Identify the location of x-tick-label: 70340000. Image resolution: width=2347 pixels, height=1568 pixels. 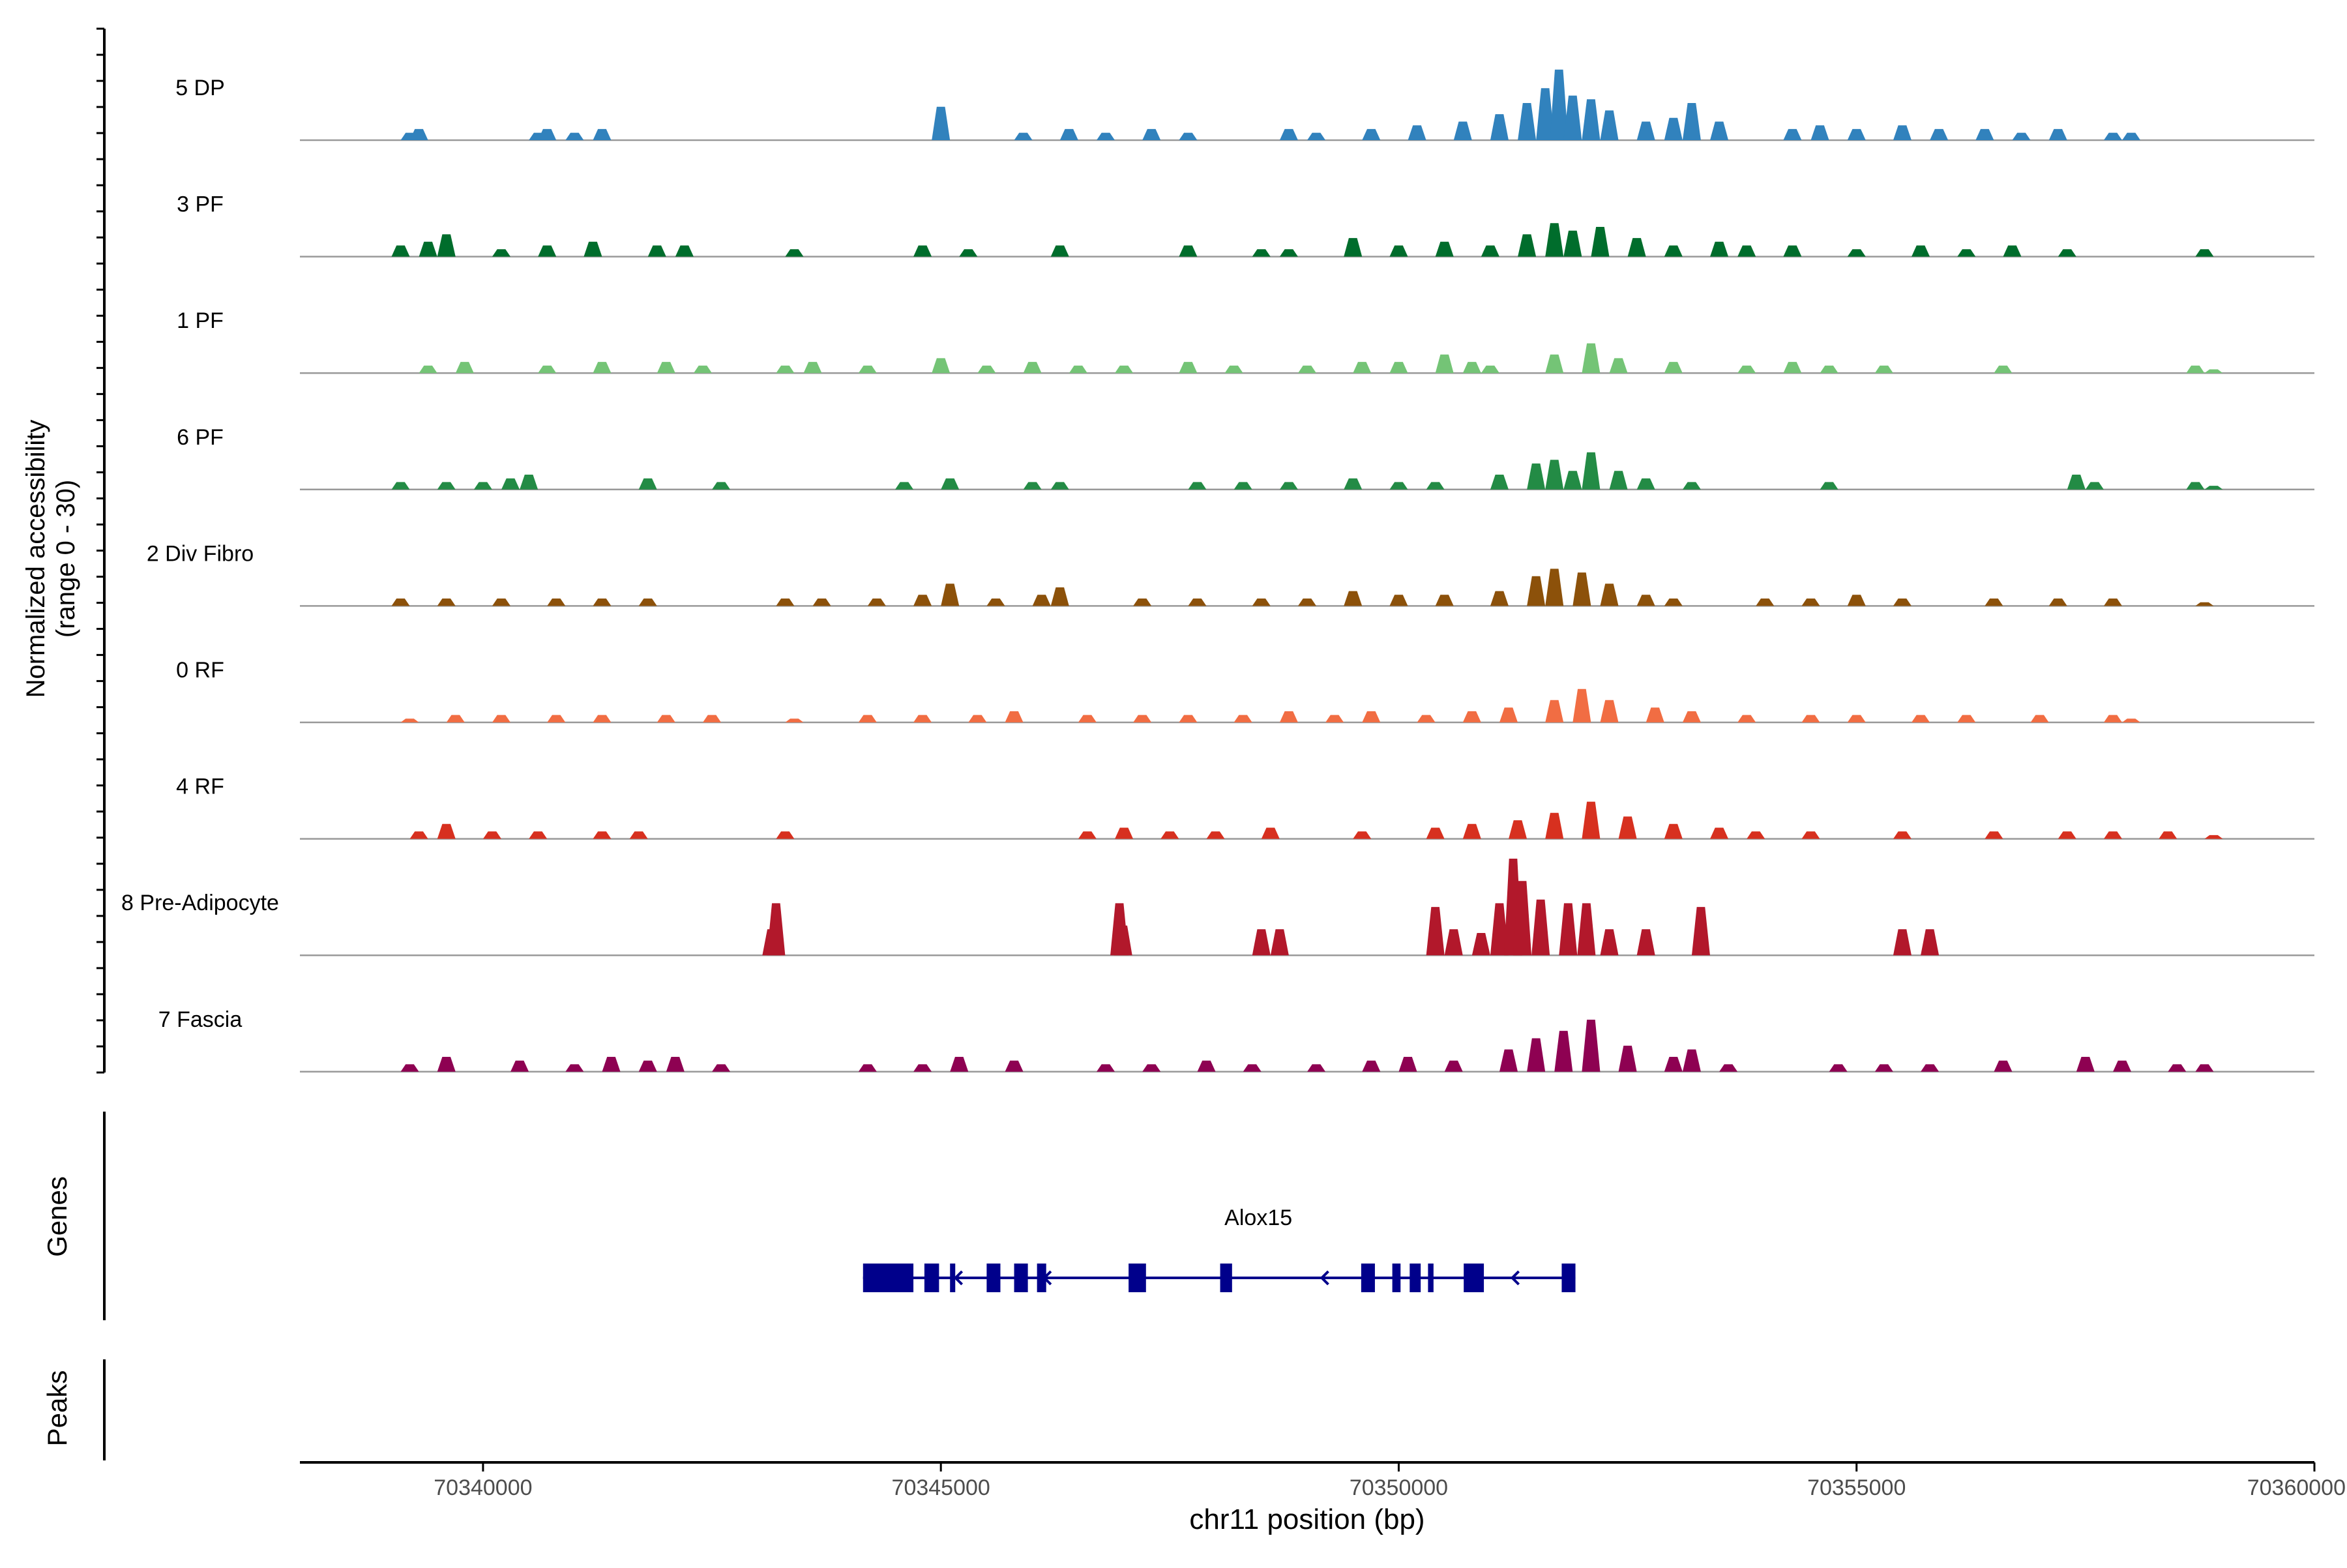
(483, 1488).